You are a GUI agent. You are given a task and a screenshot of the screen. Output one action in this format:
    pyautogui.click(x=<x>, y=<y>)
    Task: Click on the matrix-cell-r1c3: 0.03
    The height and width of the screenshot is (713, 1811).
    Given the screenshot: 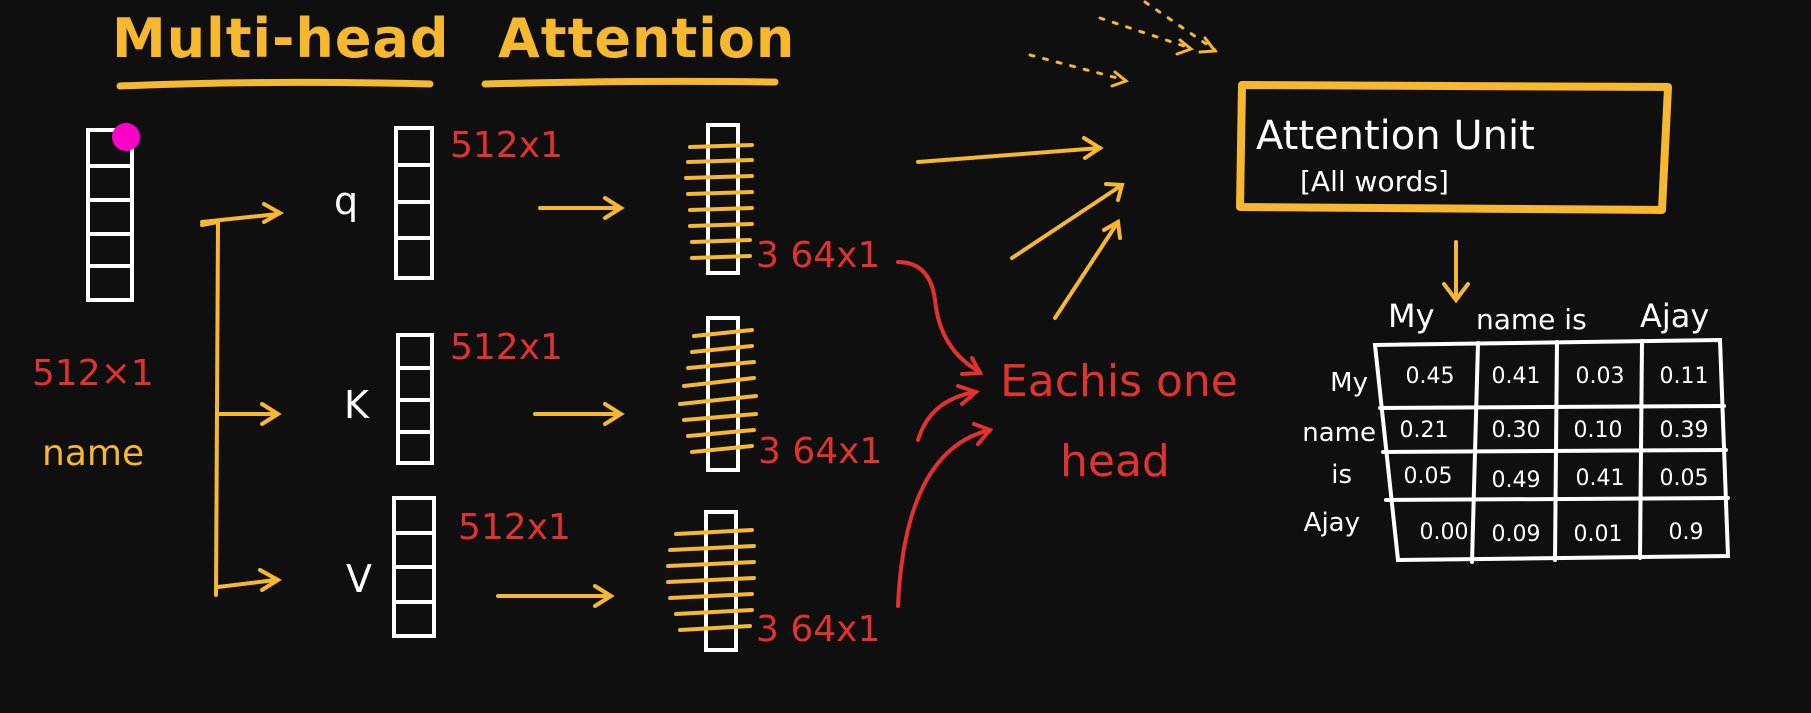 What is the action you would take?
    pyautogui.click(x=1600, y=376)
    